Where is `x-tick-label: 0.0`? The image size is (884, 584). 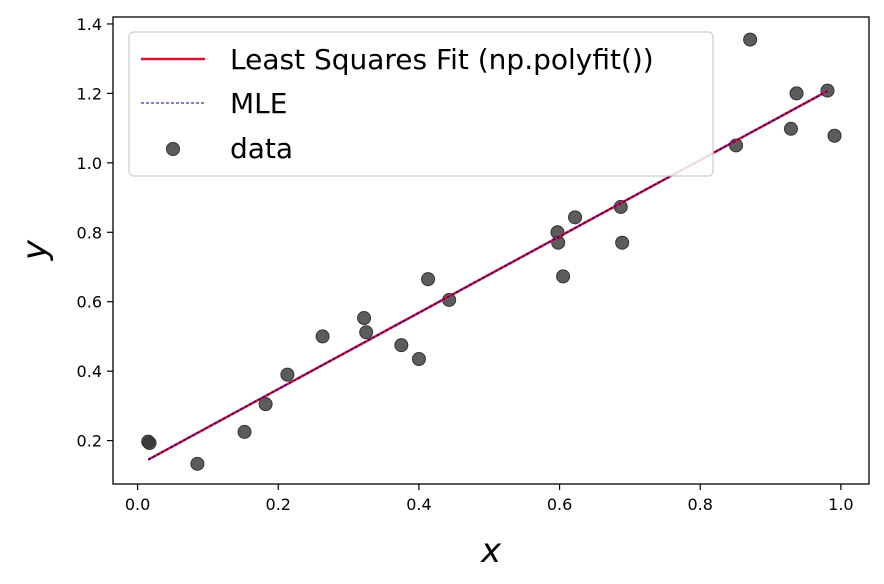
x-tick-label: 0.0 is located at coordinates (137, 504).